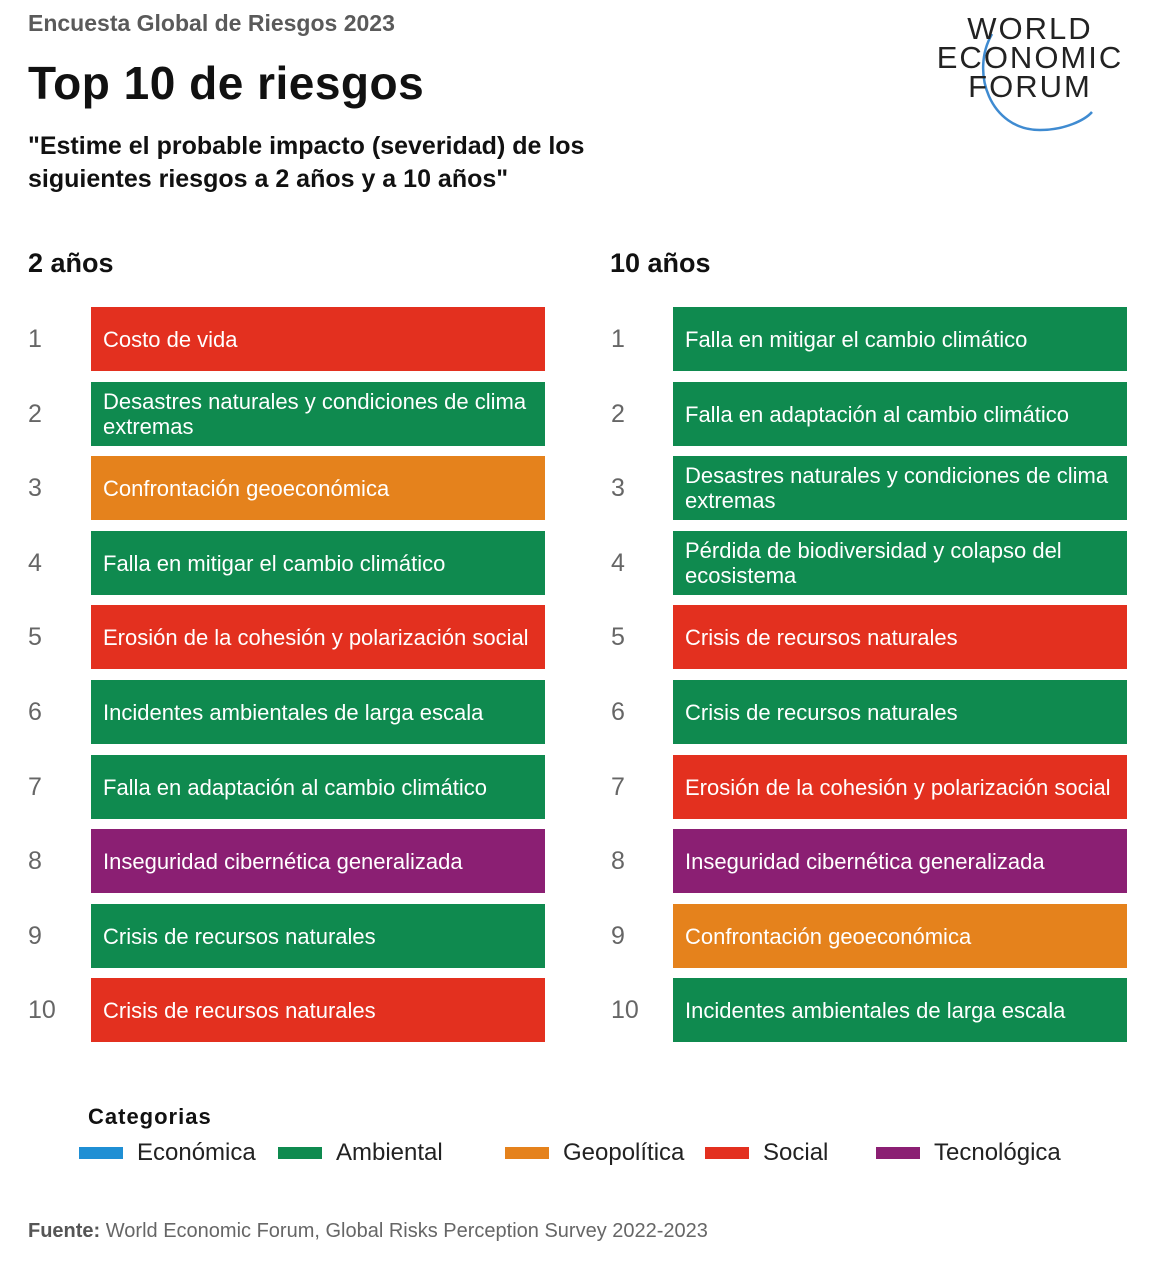 The width and height of the screenshot is (1170, 1271). What do you see at coordinates (389, 1152) in the screenshot?
I see `legend-label: Ambiental` at bounding box center [389, 1152].